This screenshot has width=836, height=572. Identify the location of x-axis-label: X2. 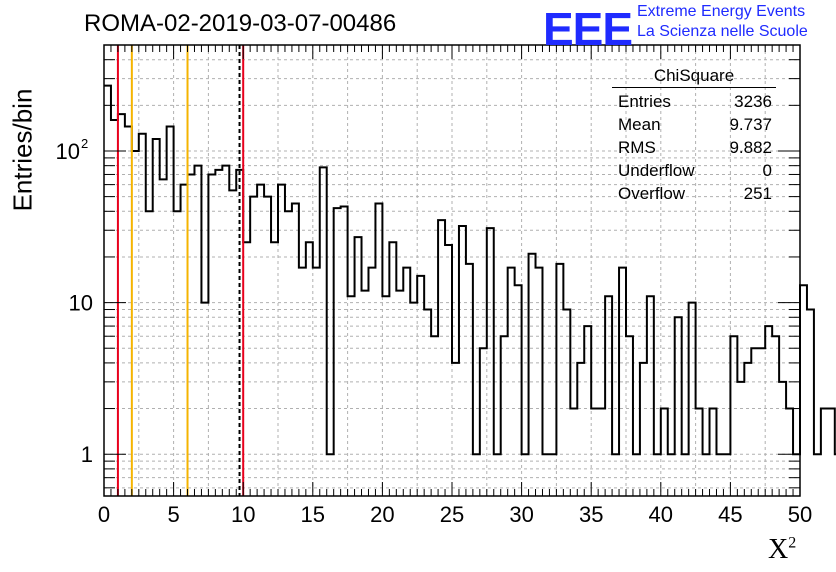
(782, 550).